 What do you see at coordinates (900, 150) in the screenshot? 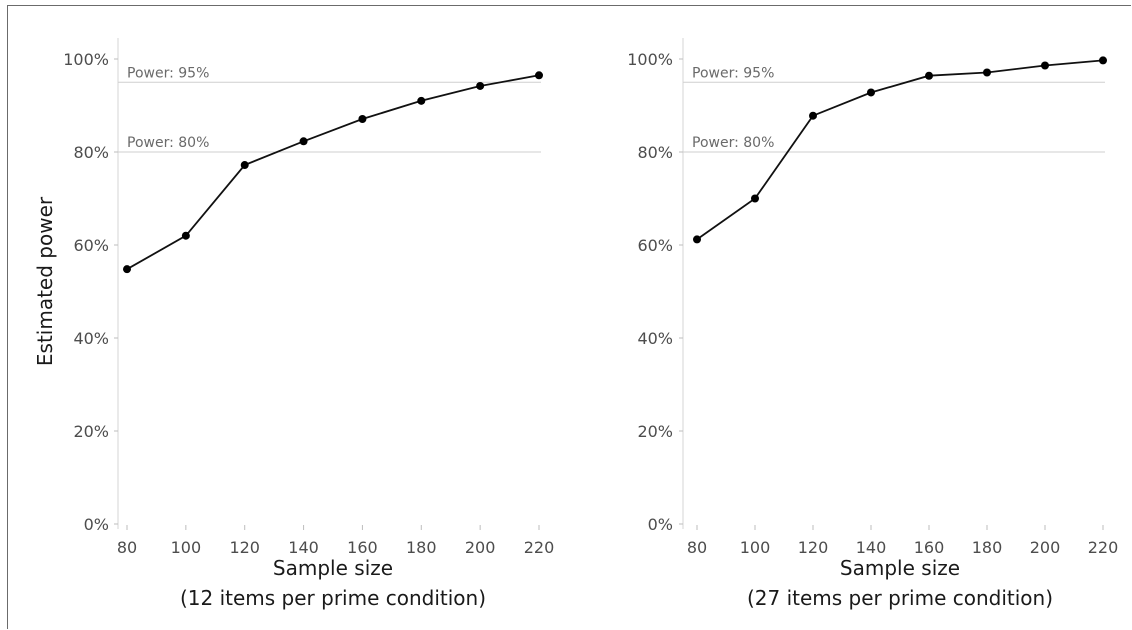
I see `chart-2-series-line` at bounding box center [900, 150].